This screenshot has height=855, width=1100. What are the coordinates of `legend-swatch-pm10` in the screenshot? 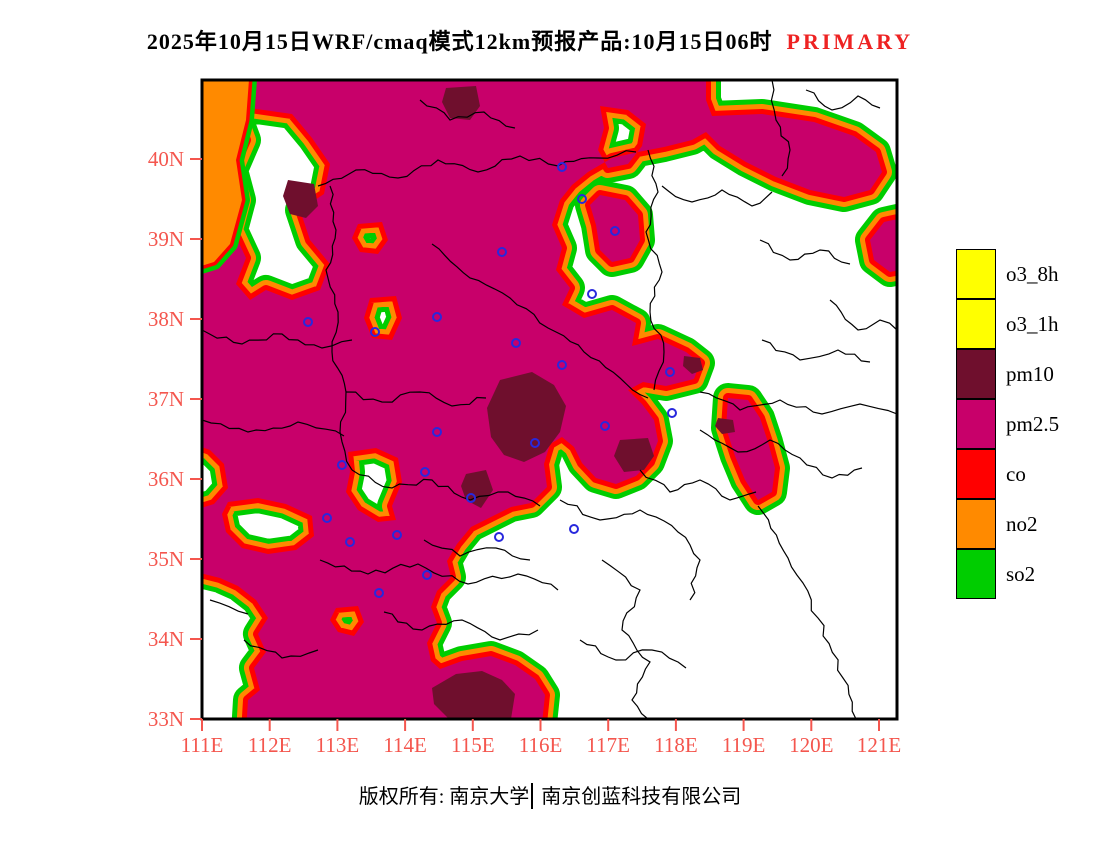 It's located at (976, 373).